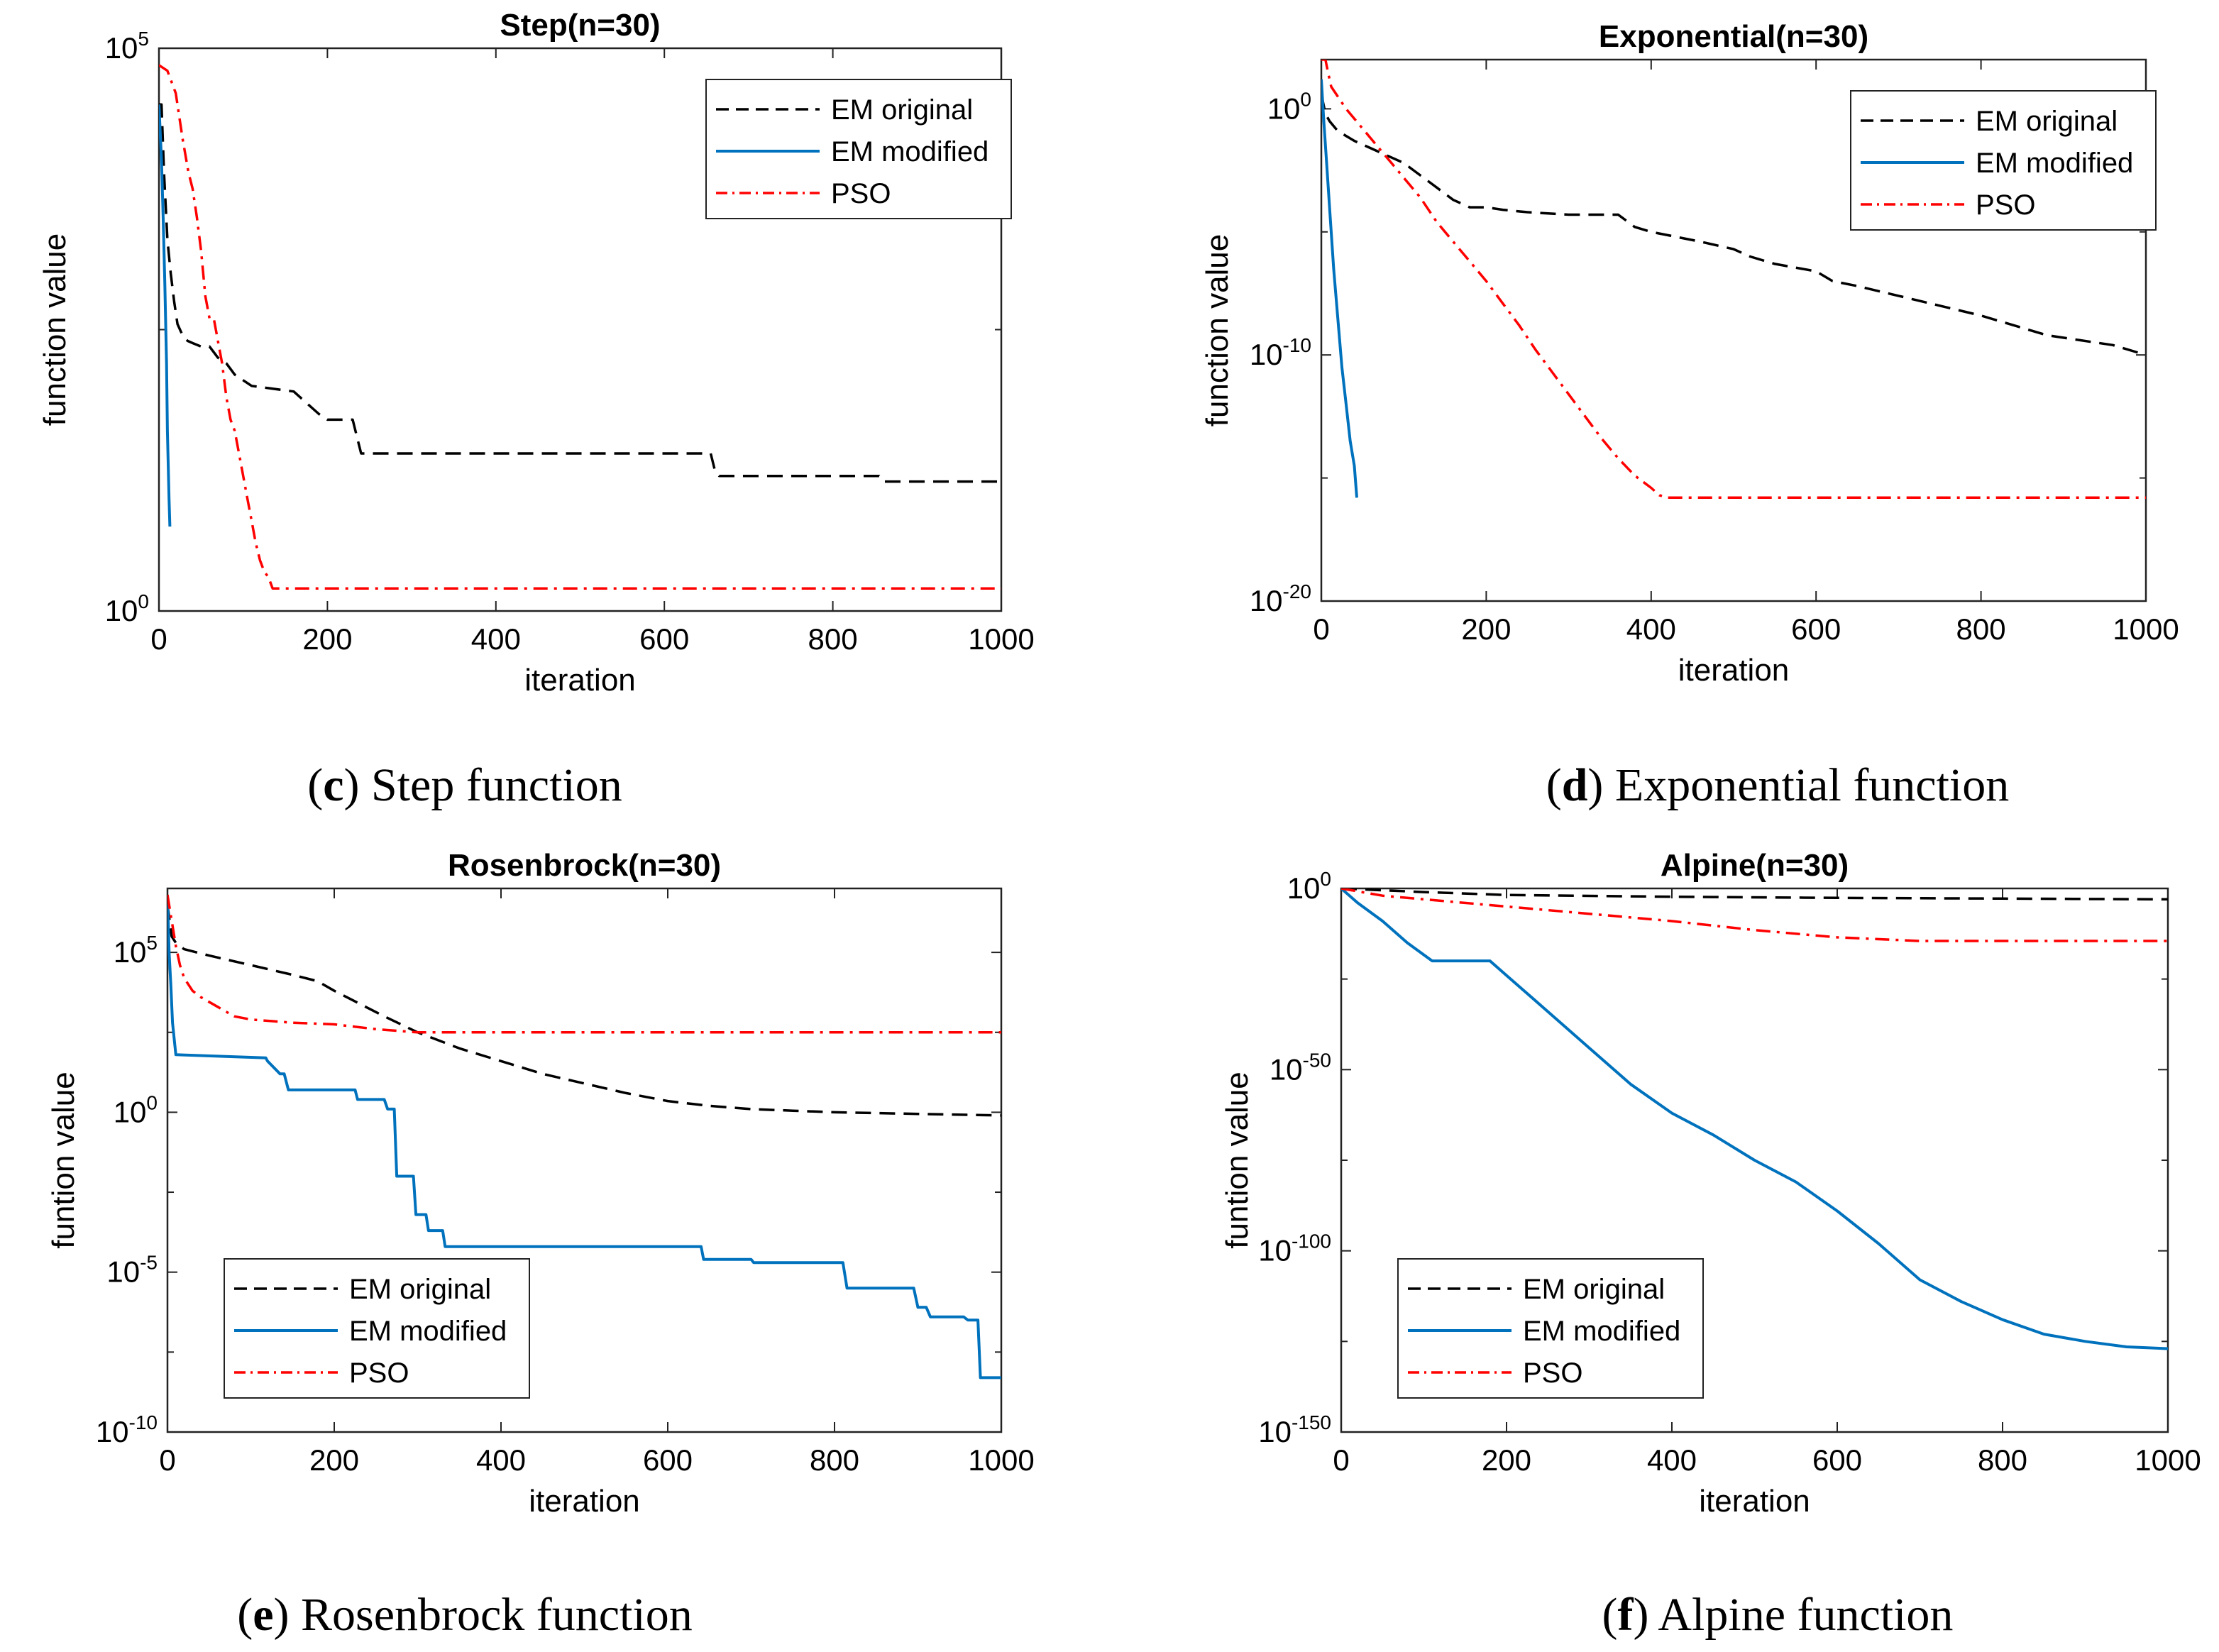  Describe the element at coordinates (464, 785) in the screenshot. I see `panel-caption: (c) Step function` at that location.